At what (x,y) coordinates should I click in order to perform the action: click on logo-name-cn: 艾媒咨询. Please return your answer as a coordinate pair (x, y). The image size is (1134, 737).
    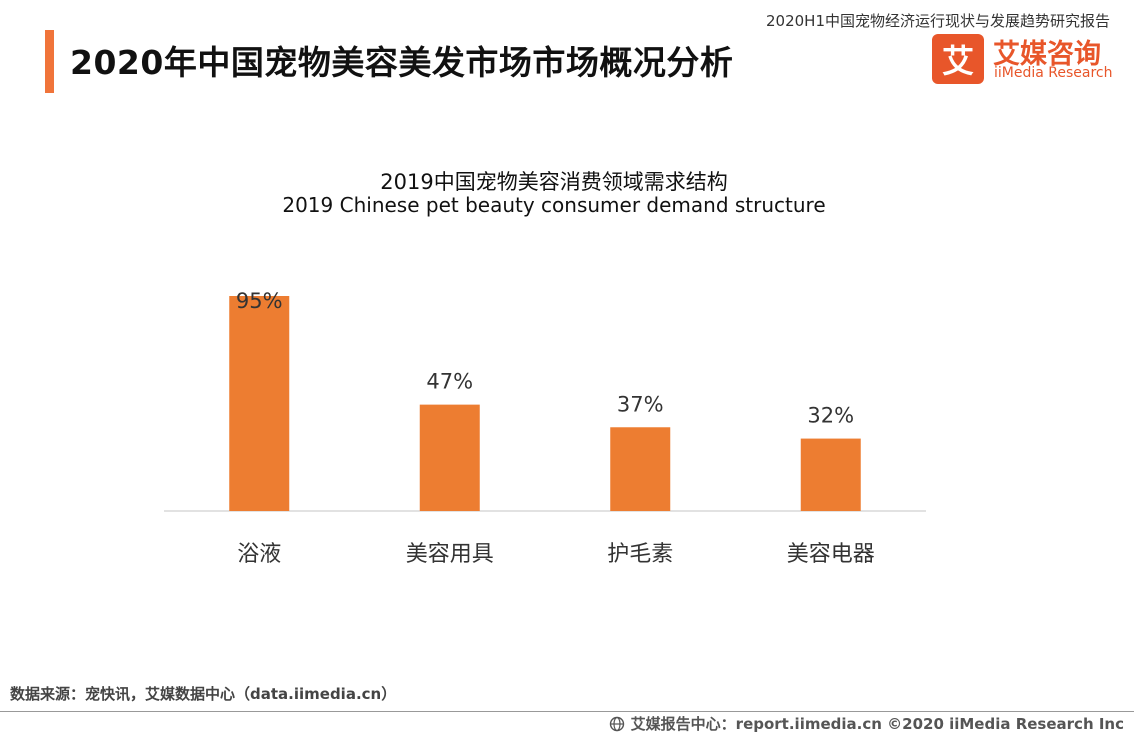
    Looking at the image, I should click on (1047, 54).